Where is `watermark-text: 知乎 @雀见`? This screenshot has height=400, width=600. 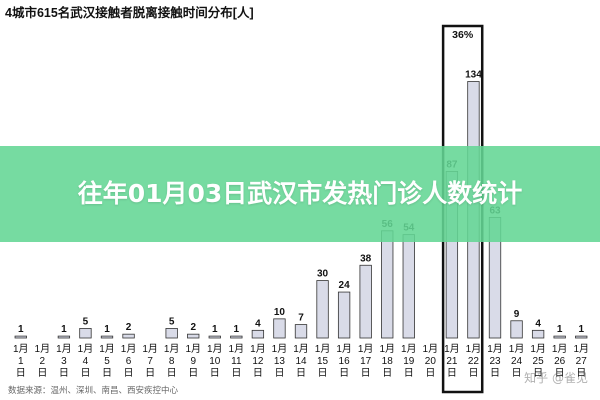 watermark-text: 知乎 @雀见 is located at coordinates (556, 378).